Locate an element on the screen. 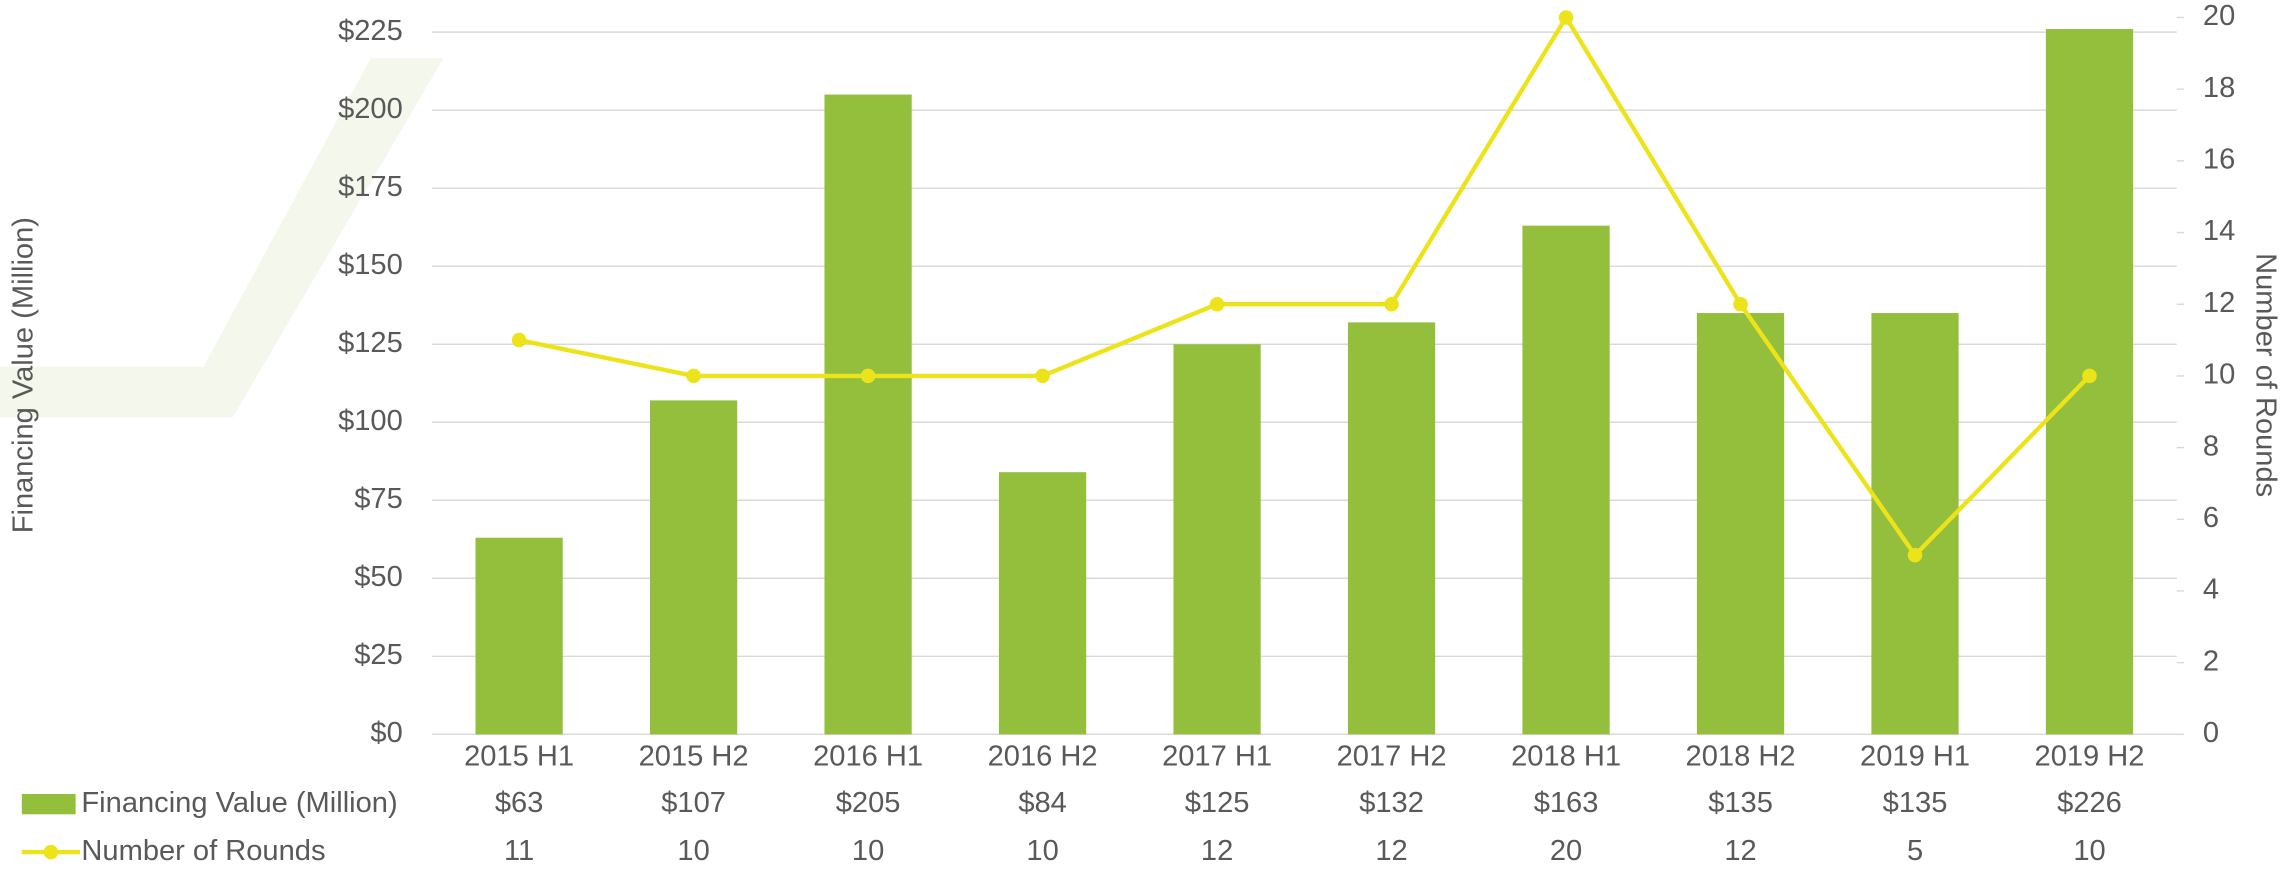 This screenshot has width=2280, height=869. y2-tick-label: 2 is located at coordinates (2211, 661).